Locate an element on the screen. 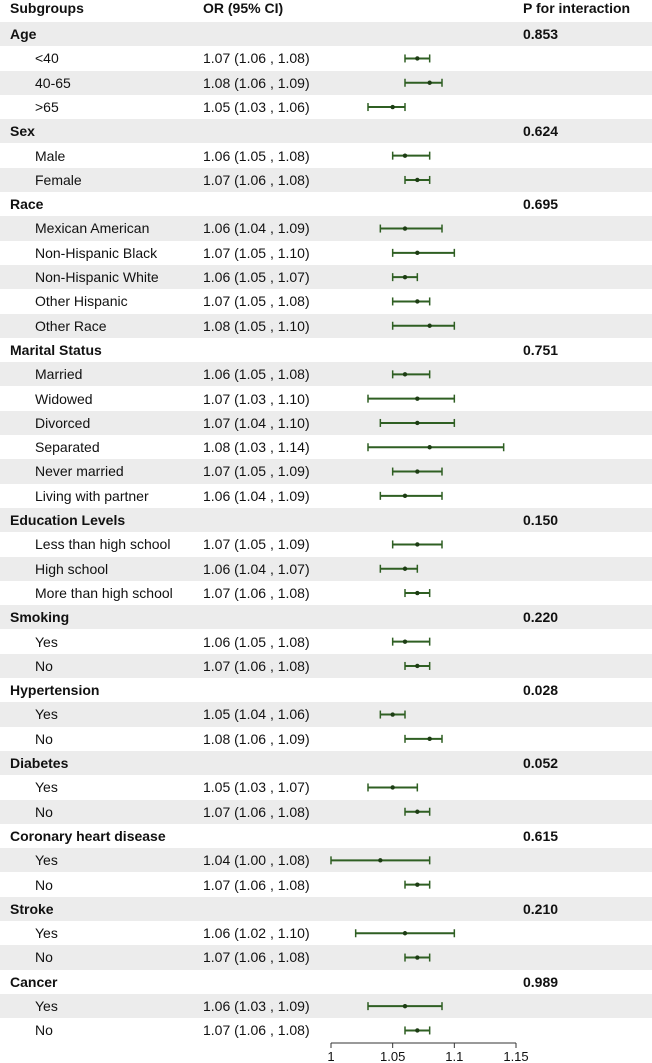 This screenshot has height=1063, width=652. or-ci-value: 1.06 (1.02 , 1.10) is located at coordinates (256, 933).